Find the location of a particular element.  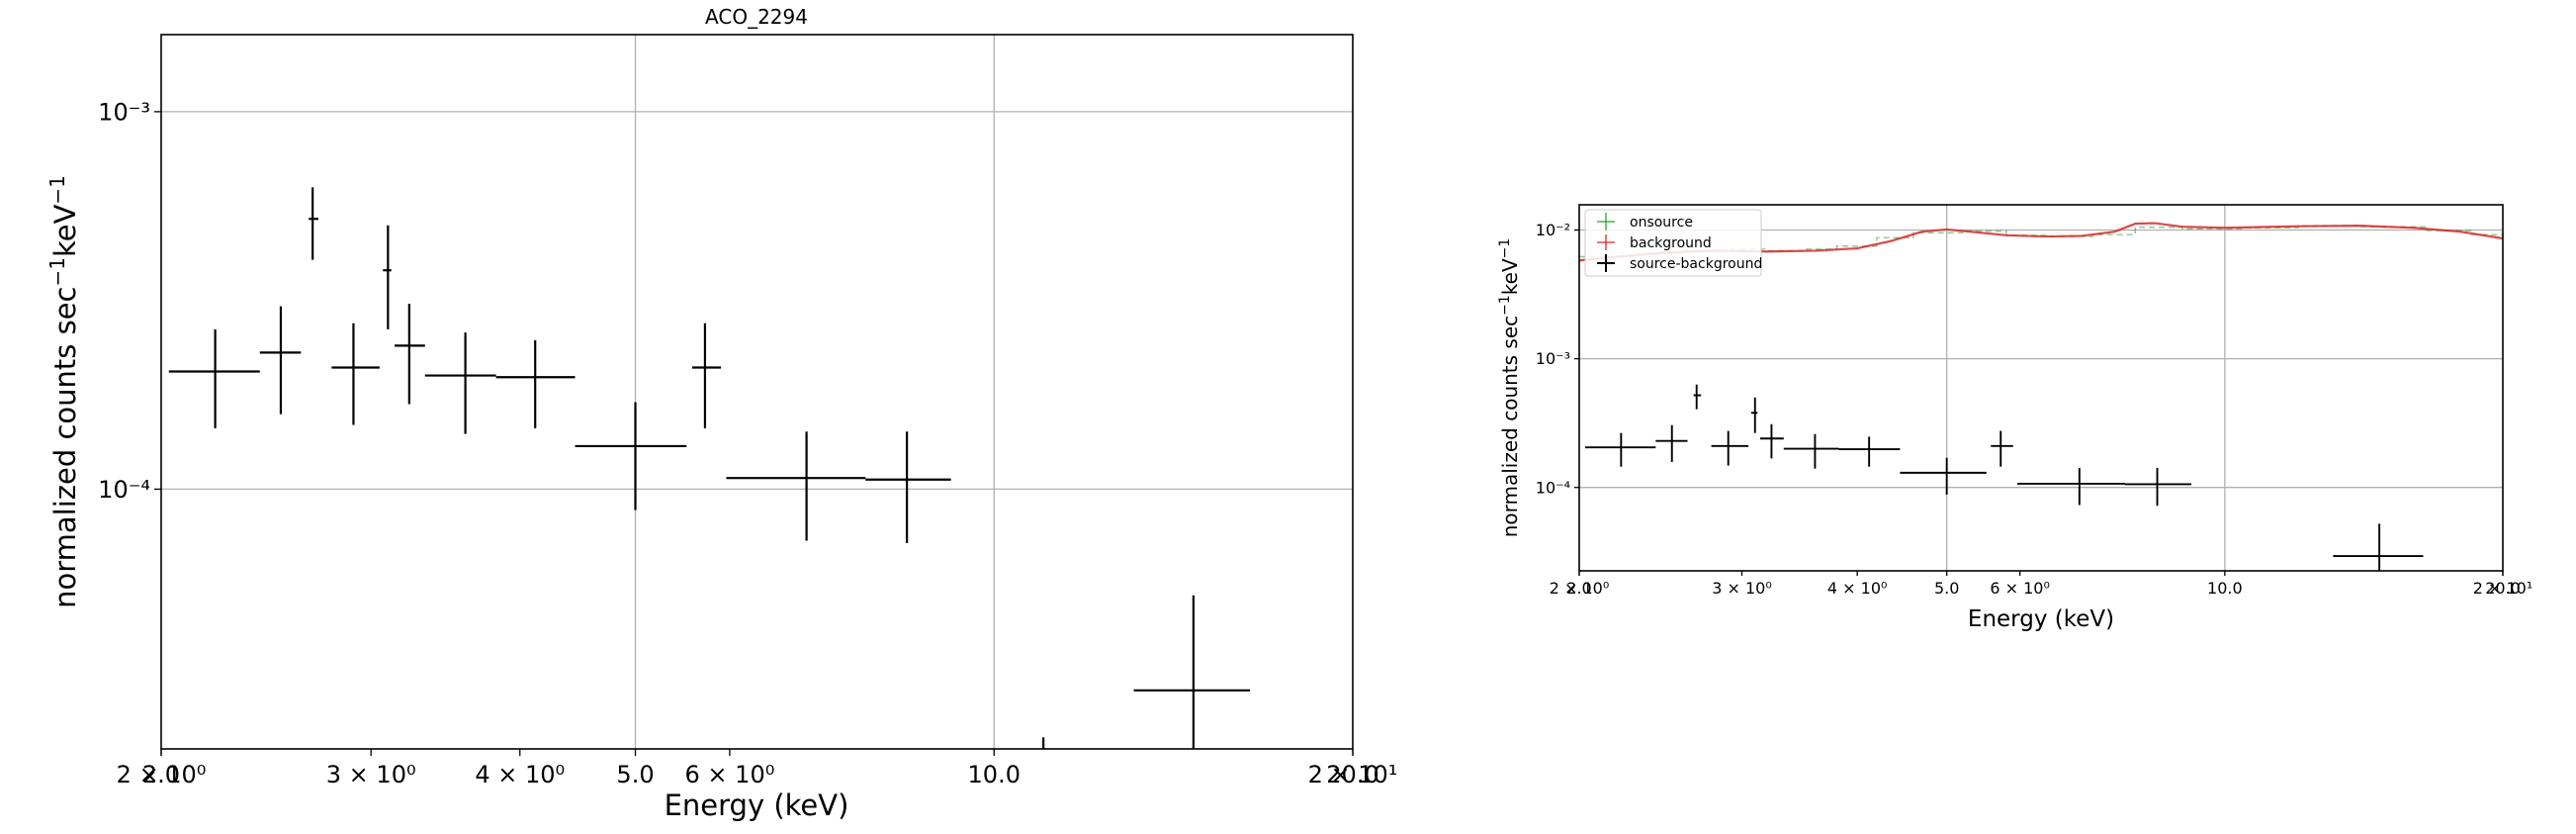

legend: onsource background source-background is located at coordinates (1673, 243).